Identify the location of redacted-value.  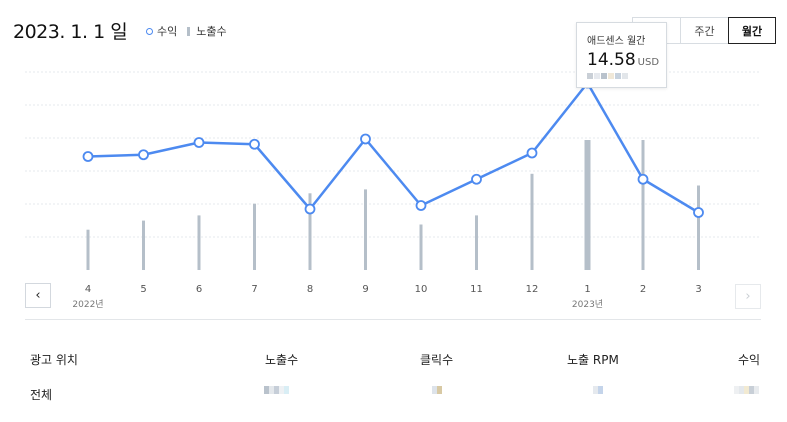
(621, 76).